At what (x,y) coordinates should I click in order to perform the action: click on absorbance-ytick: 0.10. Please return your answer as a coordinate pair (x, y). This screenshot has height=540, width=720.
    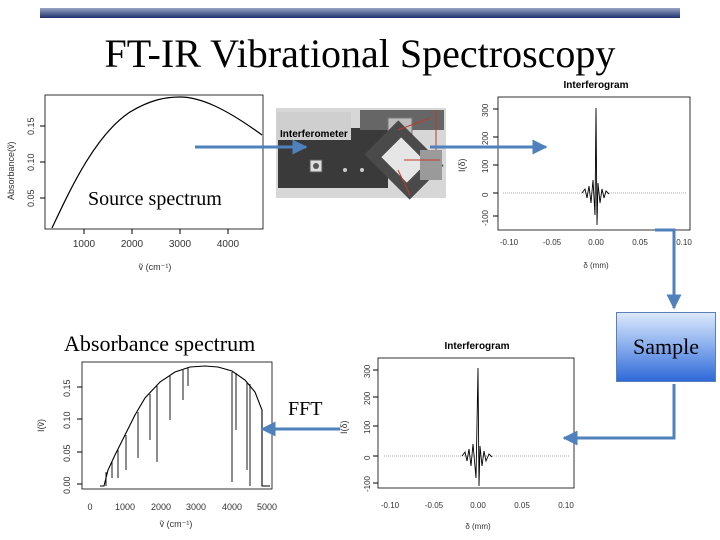
    Looking at the image, I should click on (67, 420).